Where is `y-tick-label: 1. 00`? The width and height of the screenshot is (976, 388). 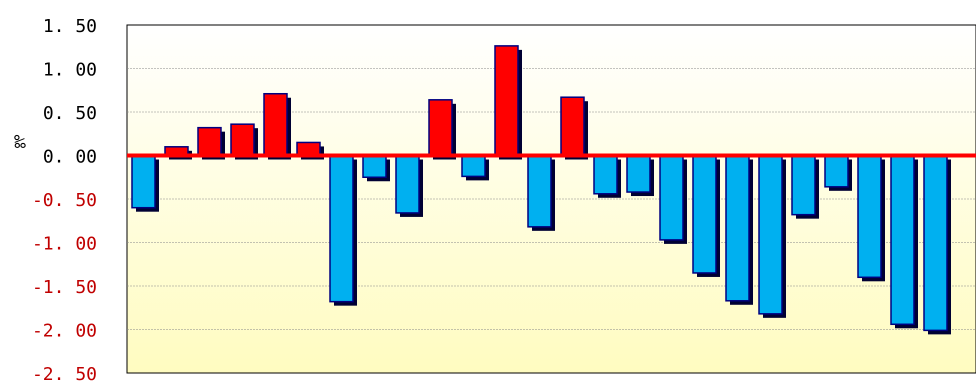
y-tick-label: 1. 00 is located at coordinates (70, 70).